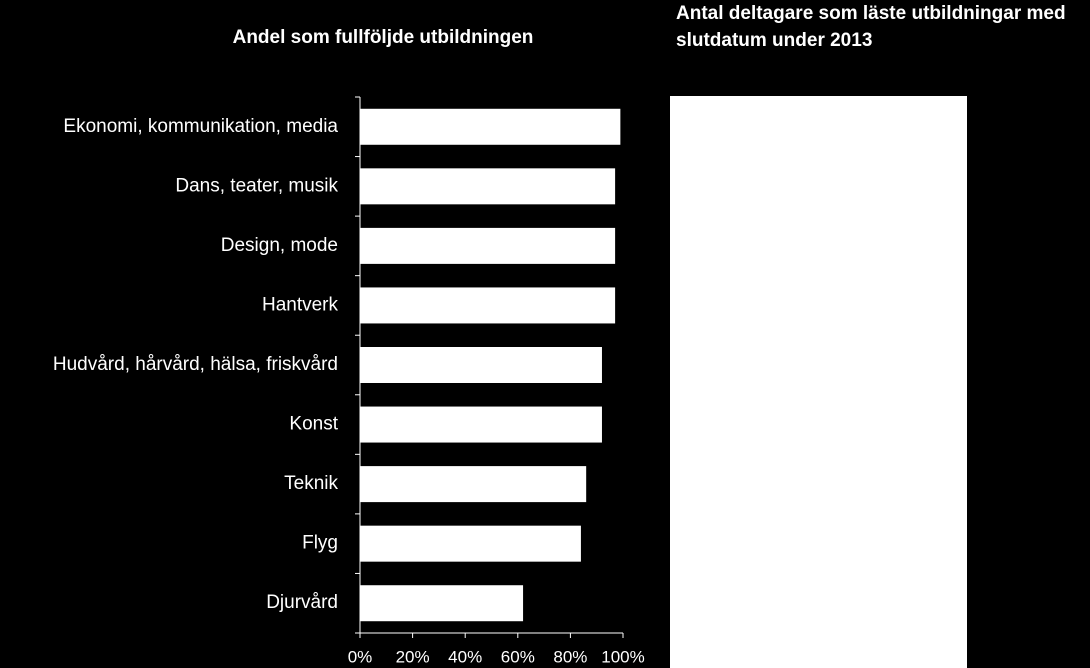  I want to click on chart-title: Andel som fullföljde utbildningen, so click(383, 37).